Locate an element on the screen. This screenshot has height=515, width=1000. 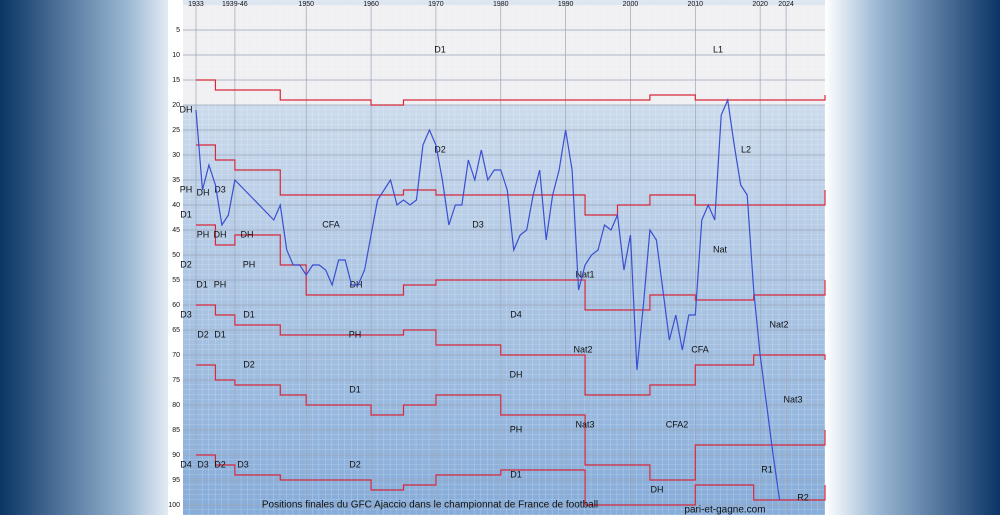
y-tick-label: 50 is located at coordinates (176, 255).